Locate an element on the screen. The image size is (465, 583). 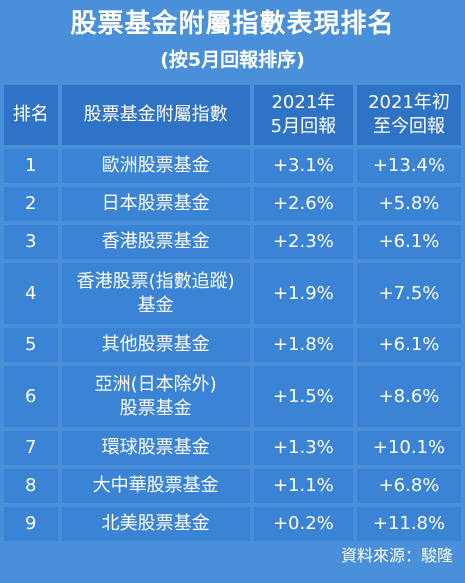
table-header-row: 排名 股票基金附屬指數 2021年 5月回報 2021年初 至今回報 is located at coordinates (232, 115).